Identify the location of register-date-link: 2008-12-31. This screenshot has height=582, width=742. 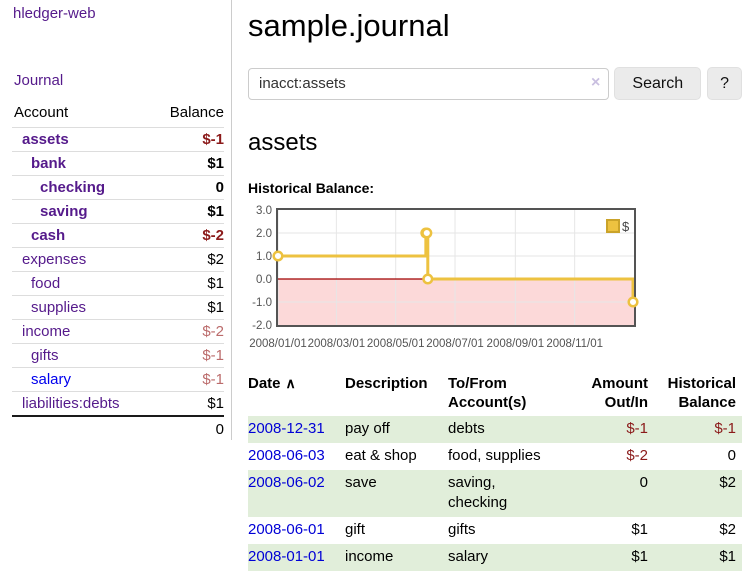
(286, 428).